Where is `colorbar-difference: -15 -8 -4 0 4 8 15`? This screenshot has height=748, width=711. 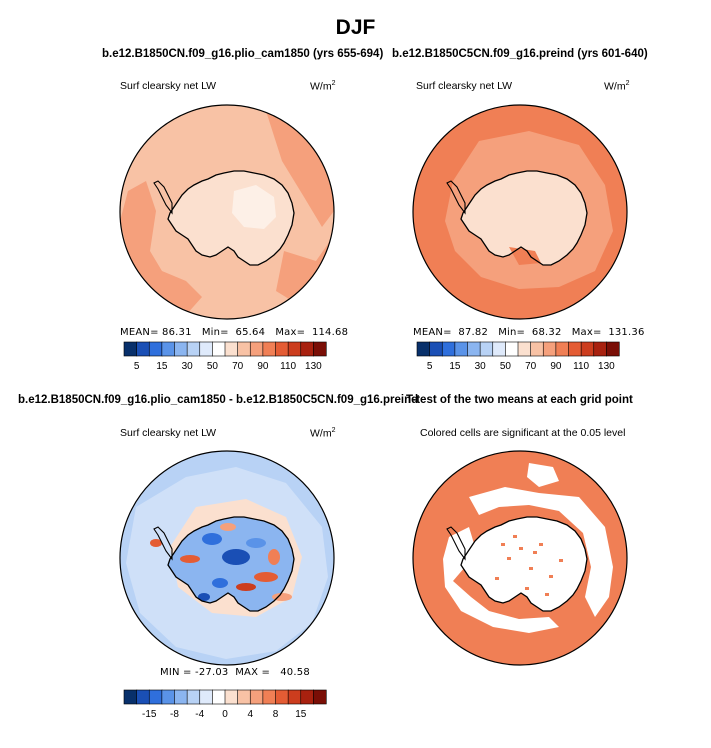
colorbar-difference: -15 -8 -4 0 4 8 15 is located at coordinates (225, 704).